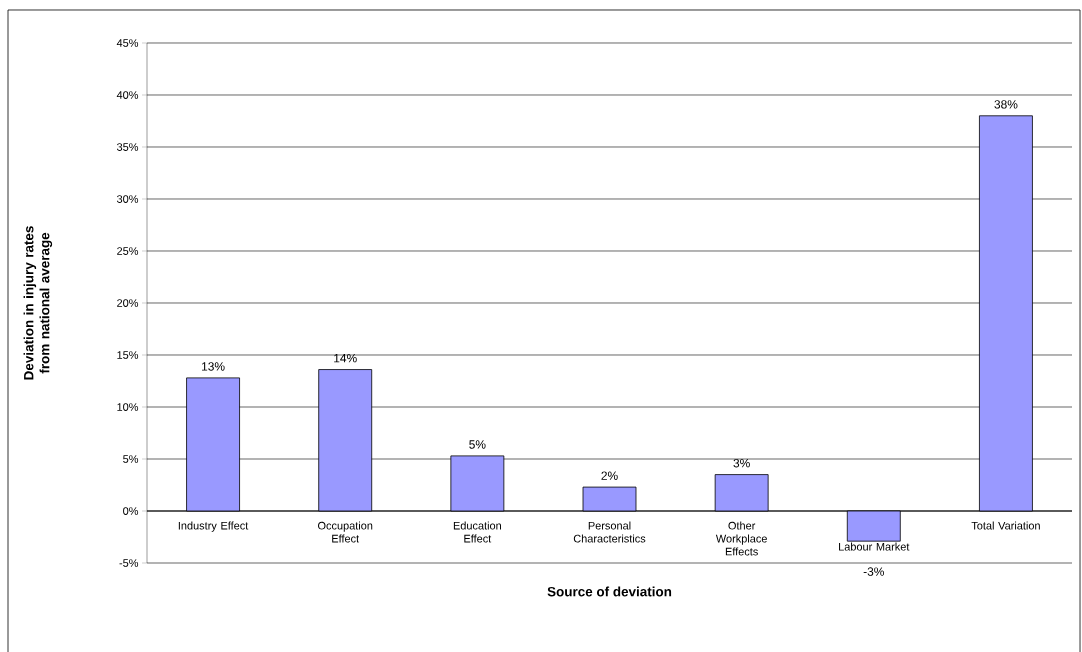  What do you see at coordinates (131, 459) in the screenshot?
I see `y-tick-label: 5%` at bounding box center [131, 459].